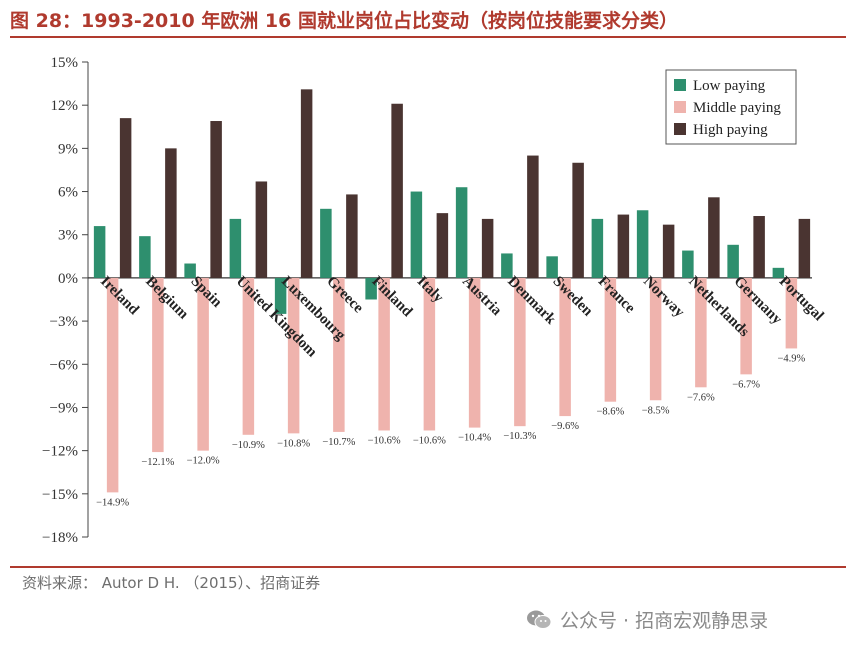 This screenshot has width=866, height=652. What do you see at coordinates (746, 384) in the screenshot?
I see `data-label: −6.7%` at bounding box center [746, 384].